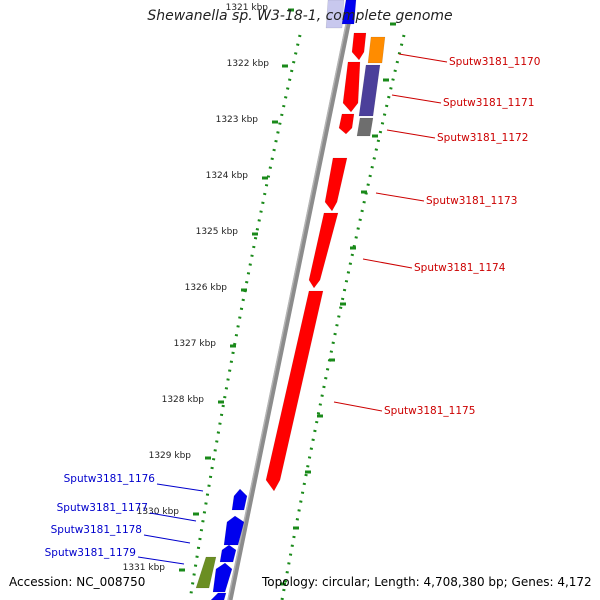 This screenshot has height=600, width=600. I want to click on ruler-tick-label: 1324 kbp, so click(227, 176).